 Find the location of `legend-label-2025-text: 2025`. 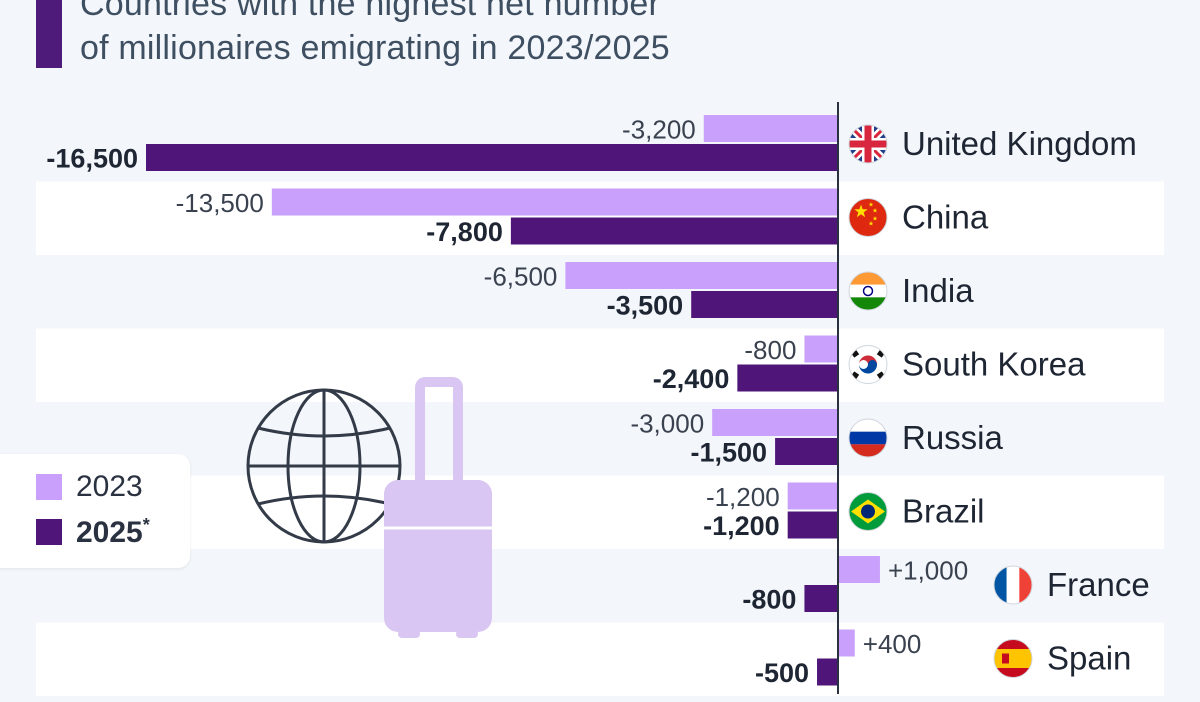

legend-label-2025-text: 2025 is located at coordinates (109, 532).